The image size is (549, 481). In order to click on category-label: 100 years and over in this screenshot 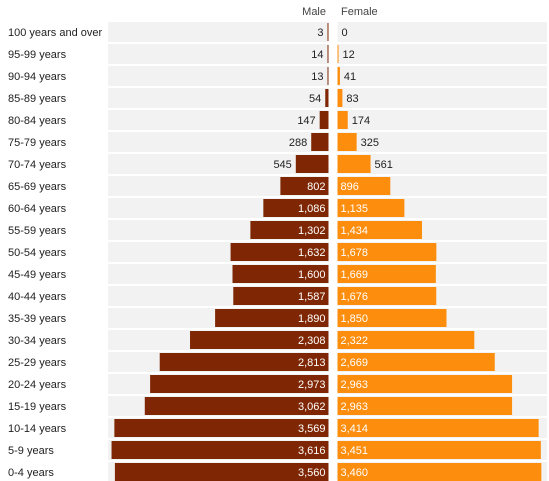, I will do `click(55, 33)`.